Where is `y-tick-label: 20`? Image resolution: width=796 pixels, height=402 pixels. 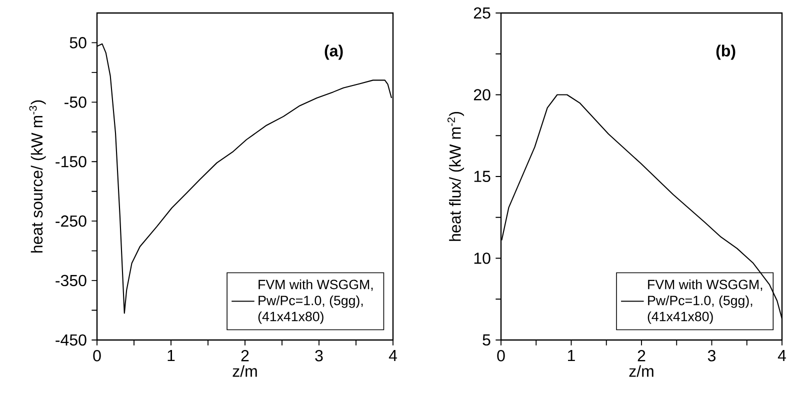 y-tick-label: 20 is located at coordinates (482, 94).